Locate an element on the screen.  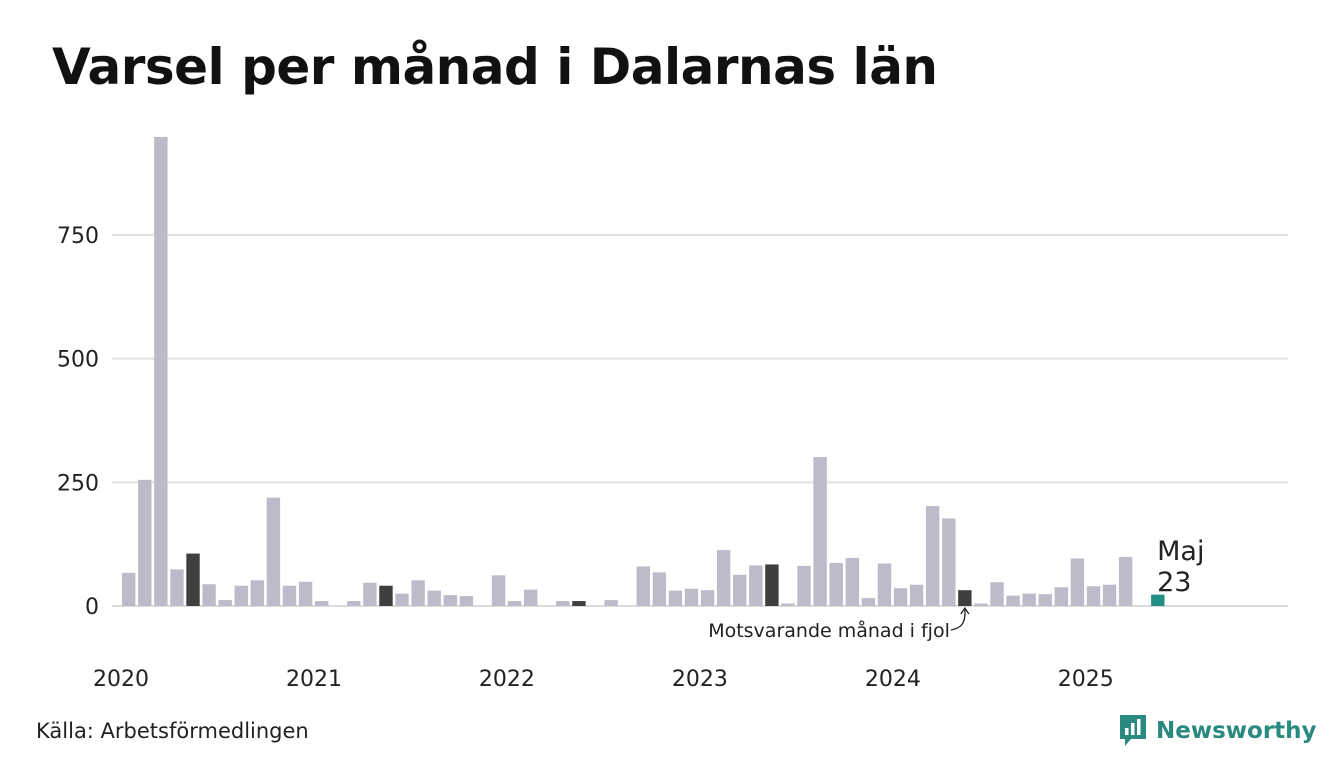
annotation-arrow is located at coordinates (958, 619).